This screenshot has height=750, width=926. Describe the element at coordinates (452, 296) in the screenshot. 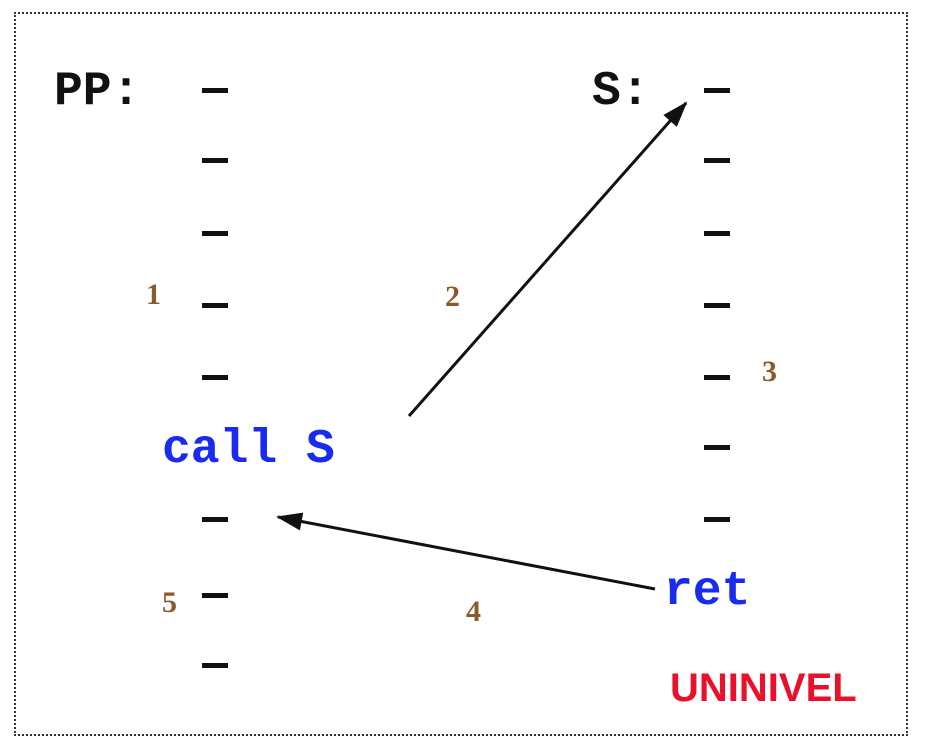

I see `step-2-number: 2` at that location.